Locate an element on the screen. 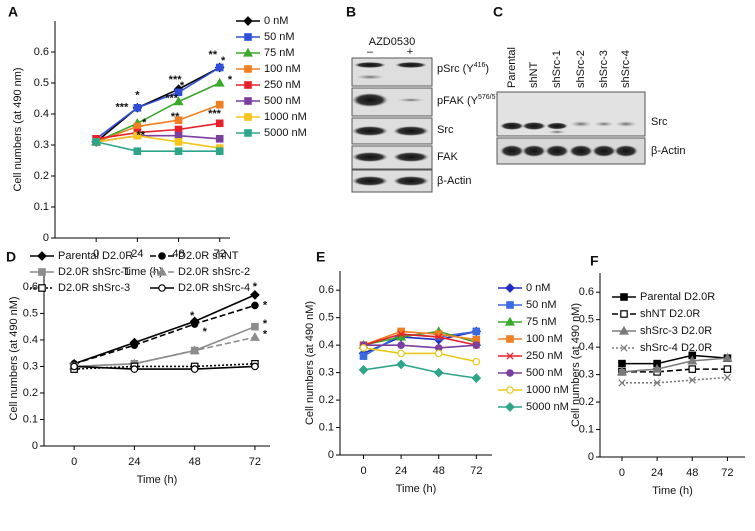 The width and height of the screenshot is (755, 531). legend-label: 50 nM is located at coordinates (279, 37).